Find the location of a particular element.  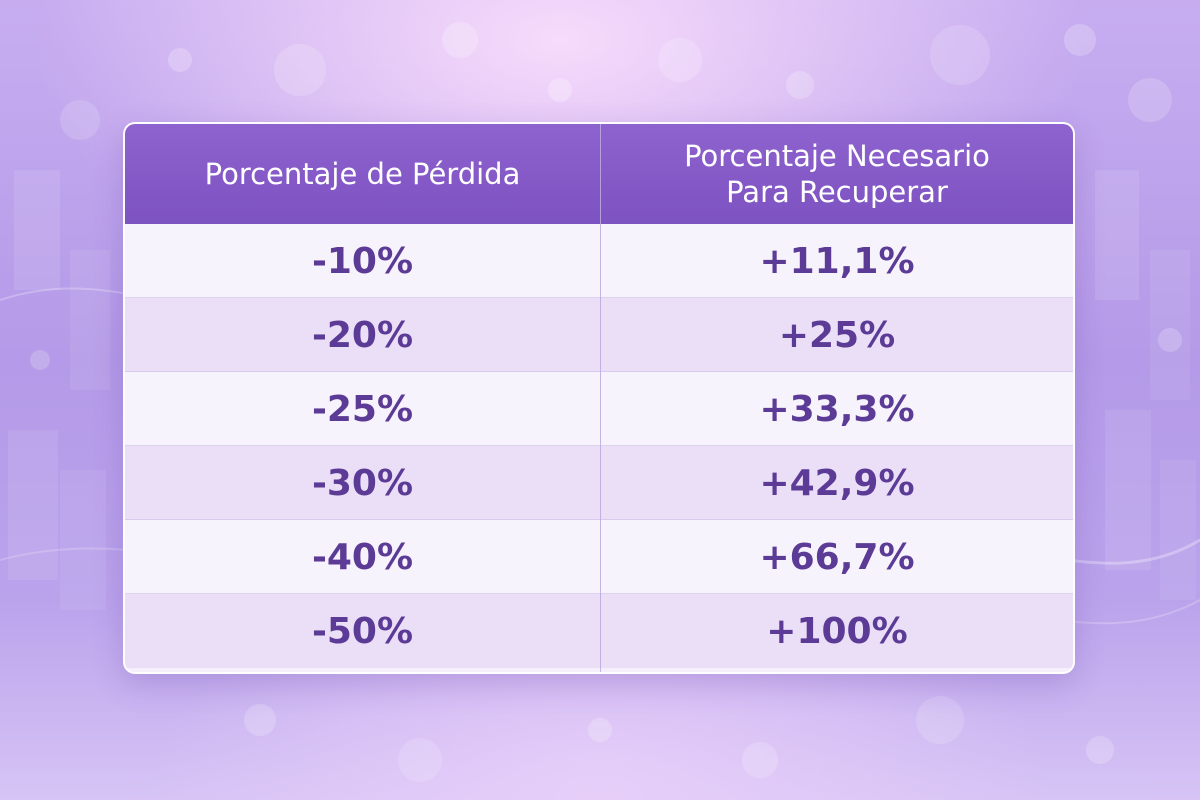

loss-cell: -30% is located at coordinates (362, 483).